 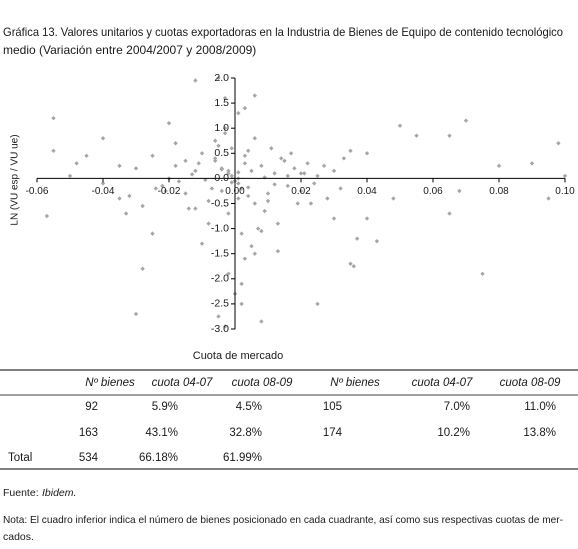 I want to click on x-tick-label: 0.10, so click(x=565, y=191).